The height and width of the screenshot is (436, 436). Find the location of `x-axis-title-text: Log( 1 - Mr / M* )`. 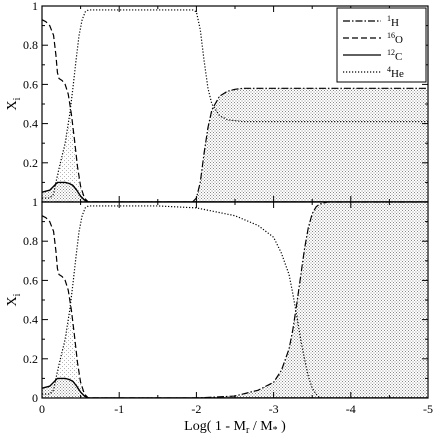

x-axis-title-text: Log( 1 - Mr / M* ) is located at coordinates (235, 427).